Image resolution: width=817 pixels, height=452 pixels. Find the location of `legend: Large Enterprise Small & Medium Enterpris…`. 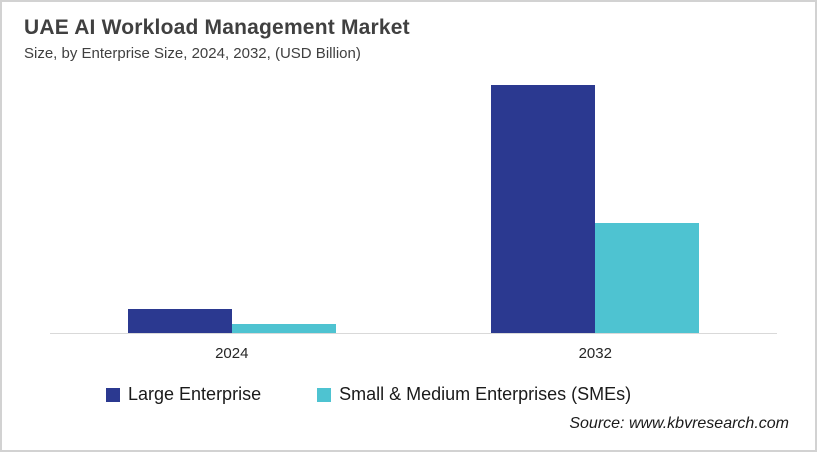

legend: Large Enterprise Small & Medium Enterpris… is located at coordinates (368, 394).